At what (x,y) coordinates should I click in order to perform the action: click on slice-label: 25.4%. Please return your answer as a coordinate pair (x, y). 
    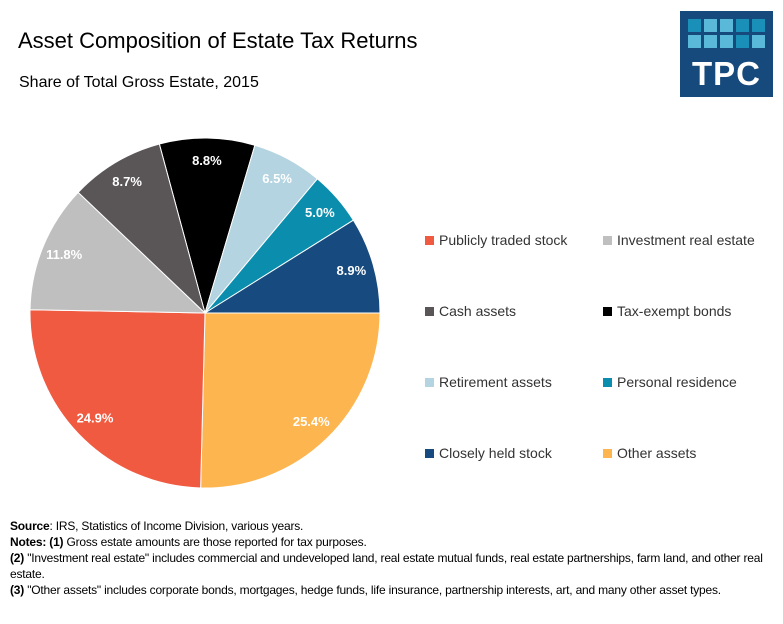
    Looking at the image, I should click on (311, 421).